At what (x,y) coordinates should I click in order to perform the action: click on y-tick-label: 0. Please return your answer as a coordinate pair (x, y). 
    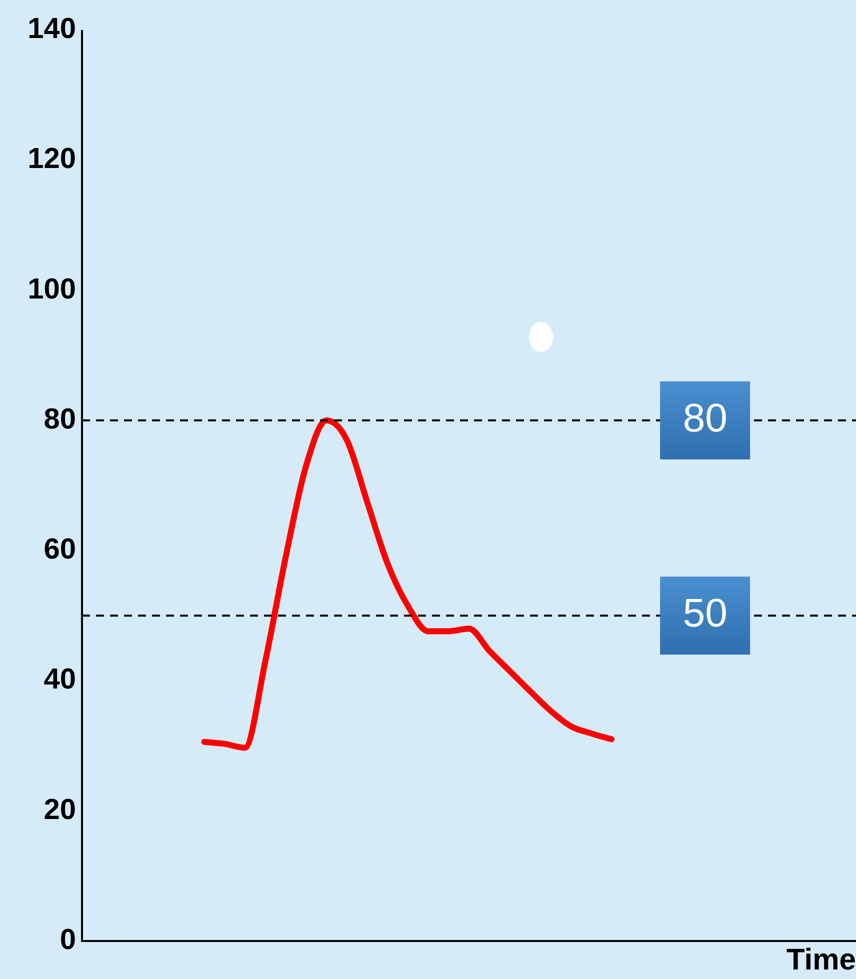
    Looking at the image, I should click on (68, 940).